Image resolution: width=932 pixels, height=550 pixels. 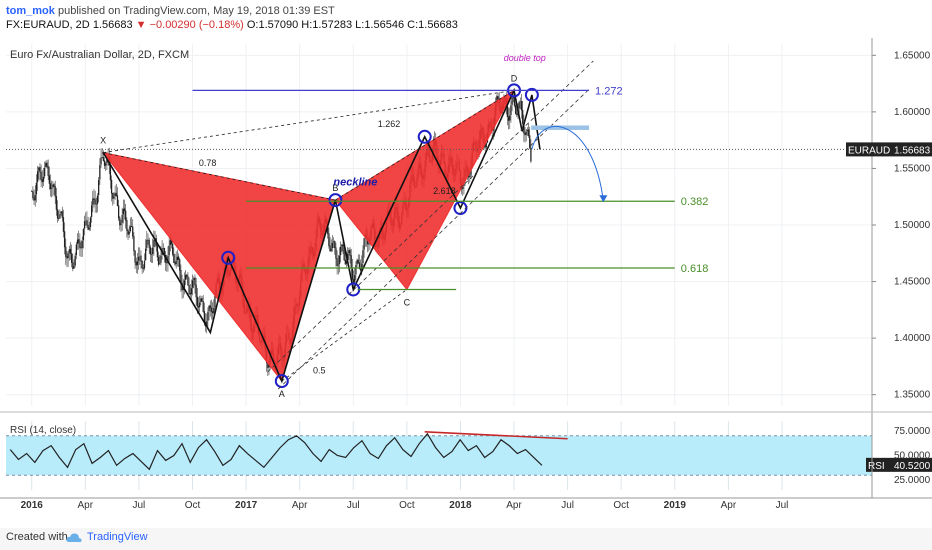 What do you see at coordinates (360, 25) in the screenshot?
I see `low-label: L:` at bounding box center [360, 25].